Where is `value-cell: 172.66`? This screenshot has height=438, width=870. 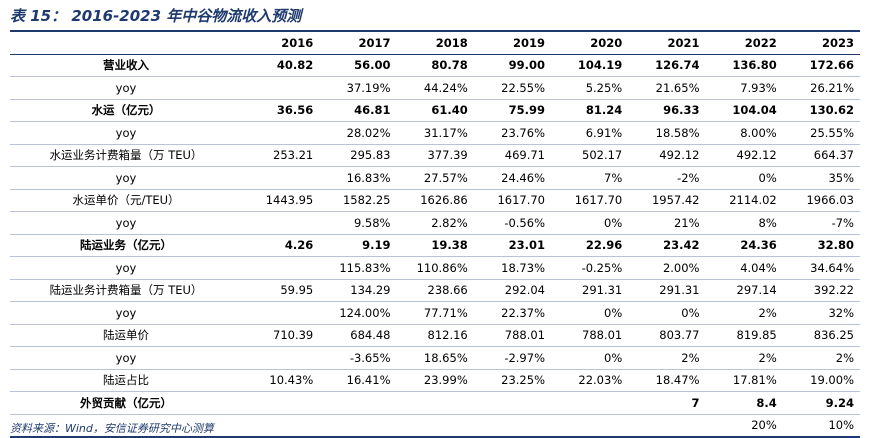
value-cell: 172.66 is located at coordinates (821, 65).